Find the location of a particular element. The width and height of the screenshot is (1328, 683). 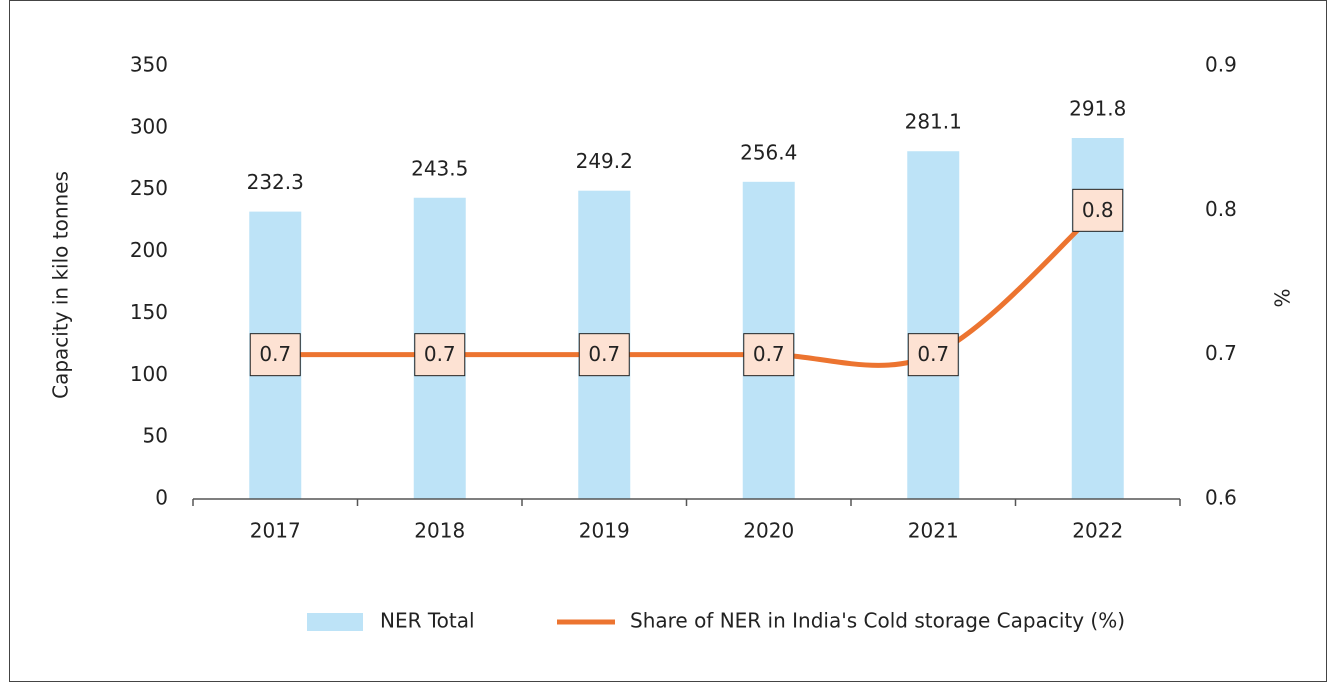

bar is located at coordinates (933, 325).